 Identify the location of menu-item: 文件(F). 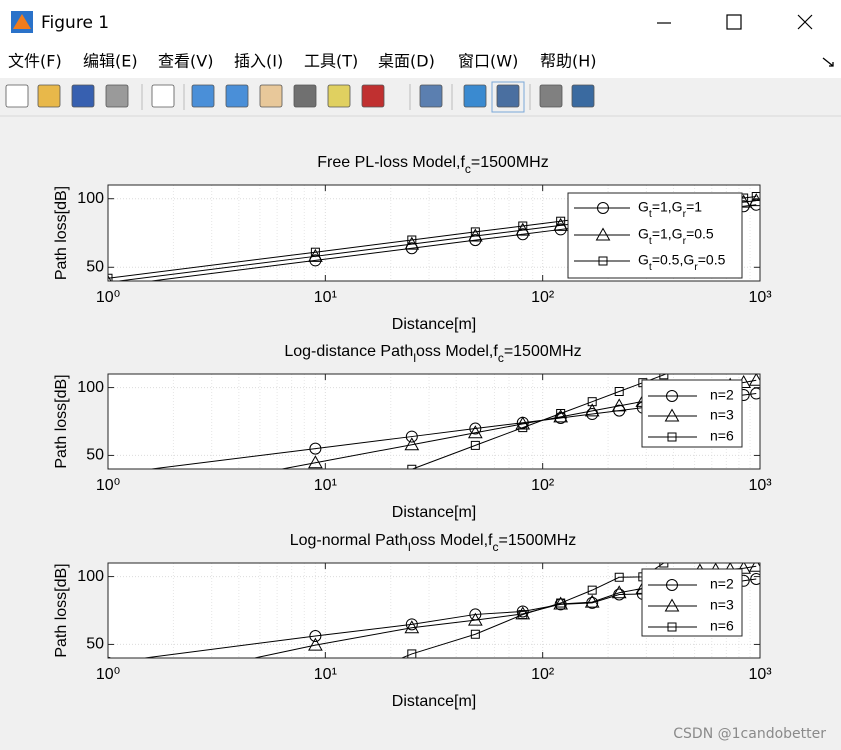
(35, 61).